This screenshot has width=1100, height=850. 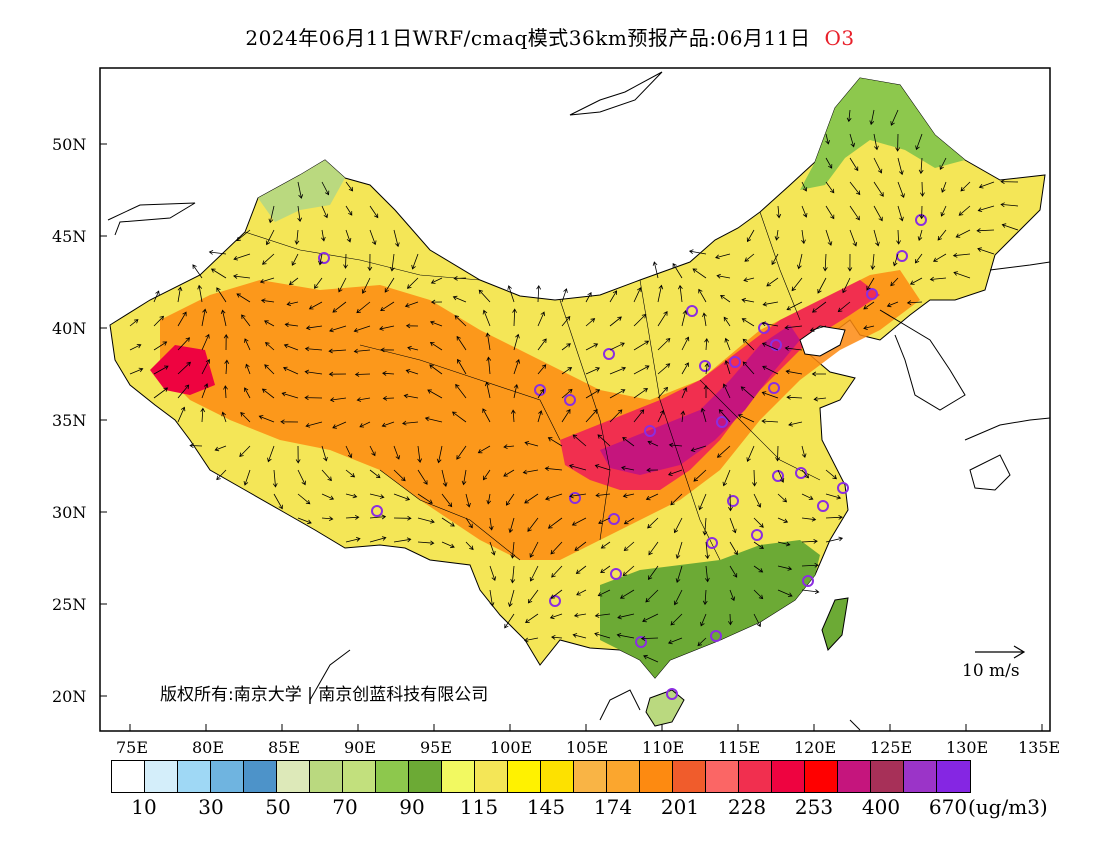 What do you see at coordinates (541, 776) in the screenshot?
I see `colorbar` at bounding box center [541, 776].